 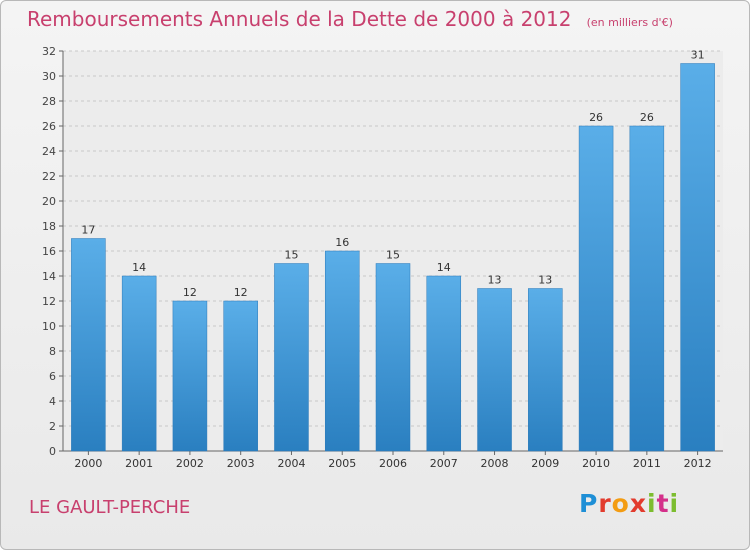 I want to click on x-tick-label-2006: 2006, so click(x=393, y=463).